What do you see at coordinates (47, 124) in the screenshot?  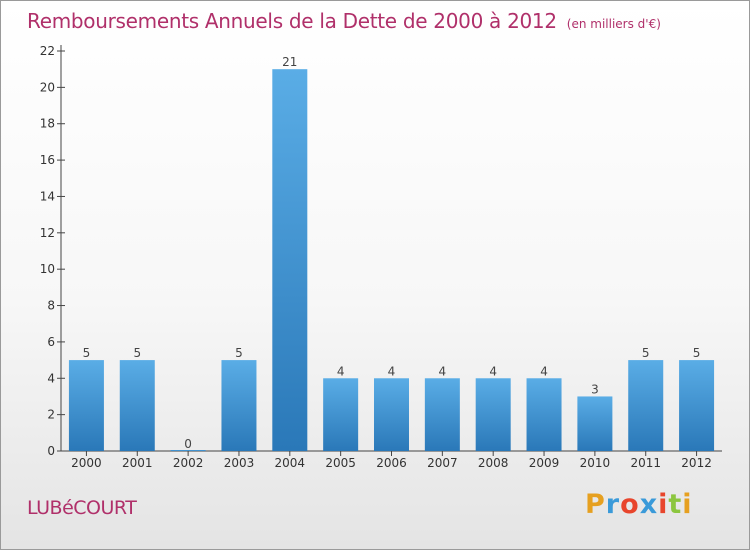 I see `y-tick-label: 18` at bounding box center [47, 124].